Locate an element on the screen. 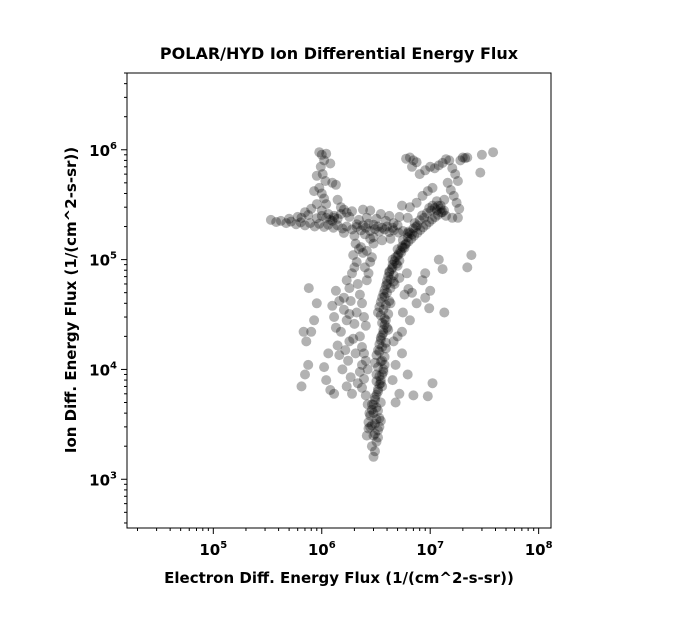 This screenshot has width=677, height=619. y-tick-label: 105 is located at coordinates (103, 260).